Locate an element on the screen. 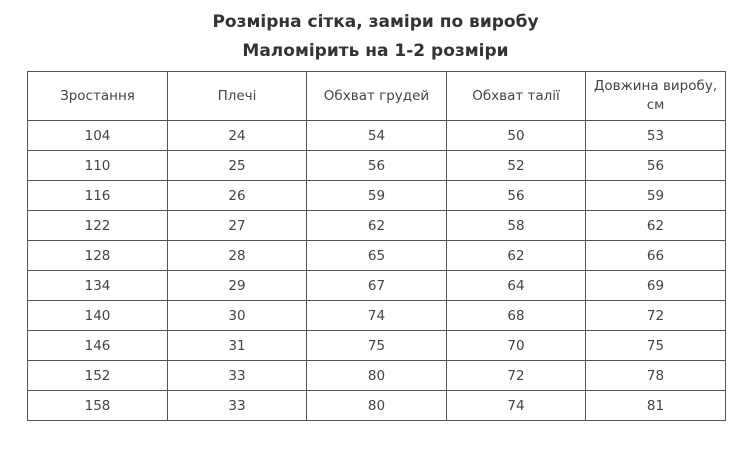 The width and height of the screenshot is (751, 457). cell-height: 110 is located at coordinates (97, 165).